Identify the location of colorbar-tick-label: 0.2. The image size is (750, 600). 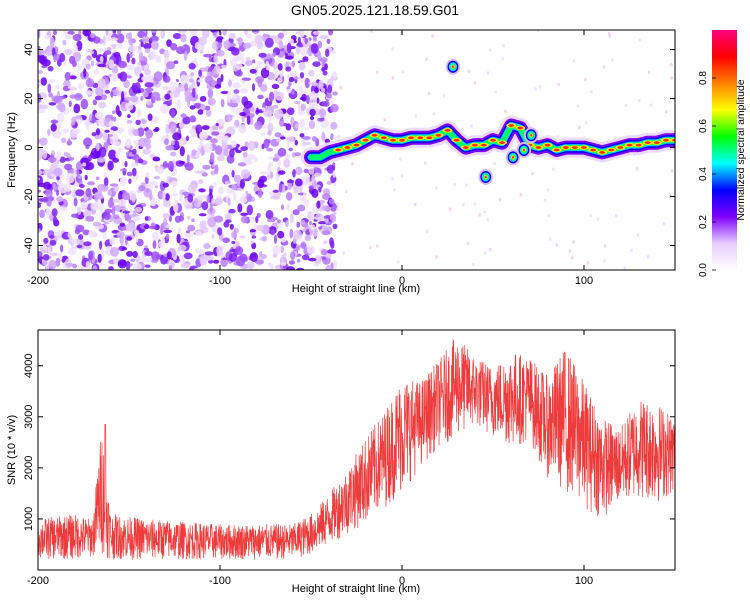
(703, 222).